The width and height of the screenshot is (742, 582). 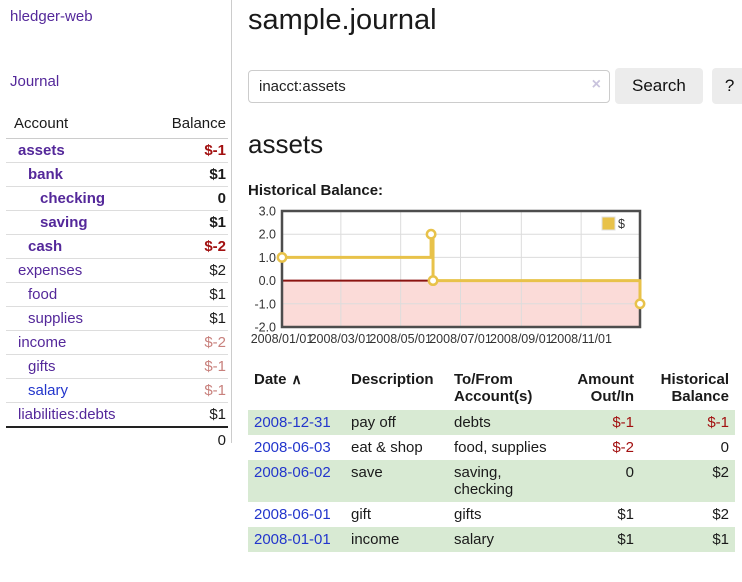 What do you see at coordinates (296, 379) in the screenshot?
I see `sort-ascending-icon: ∧` at bounding box center [296, 379].